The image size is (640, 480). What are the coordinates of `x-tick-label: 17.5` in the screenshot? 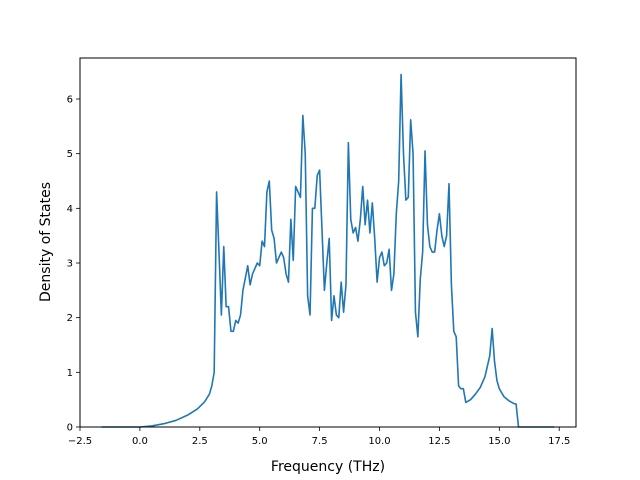 It's located at (559, 441).